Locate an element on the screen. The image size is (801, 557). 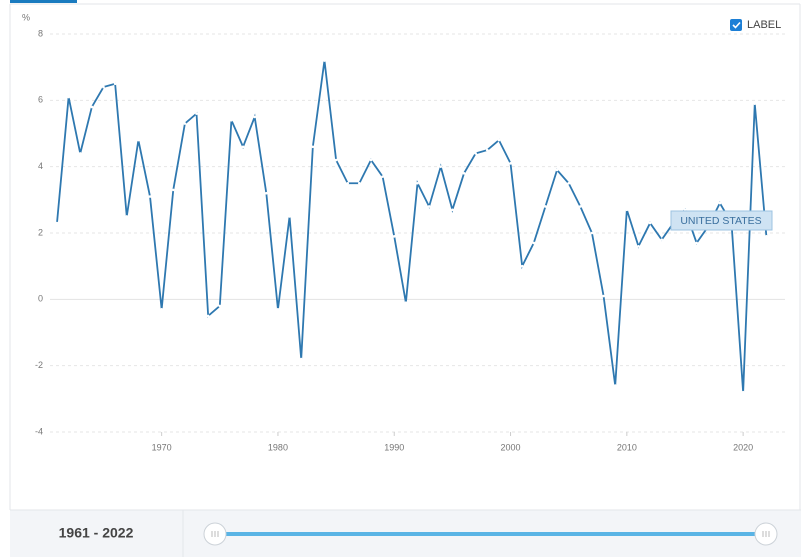
x-tick-label: 1990 is located at coordinates (394, 447).